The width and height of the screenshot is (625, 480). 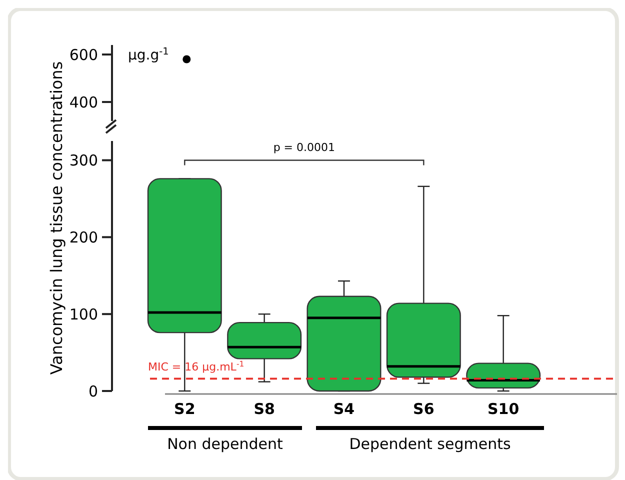 I want to click on y-tick-label: 300, so click(x=83, y=160).